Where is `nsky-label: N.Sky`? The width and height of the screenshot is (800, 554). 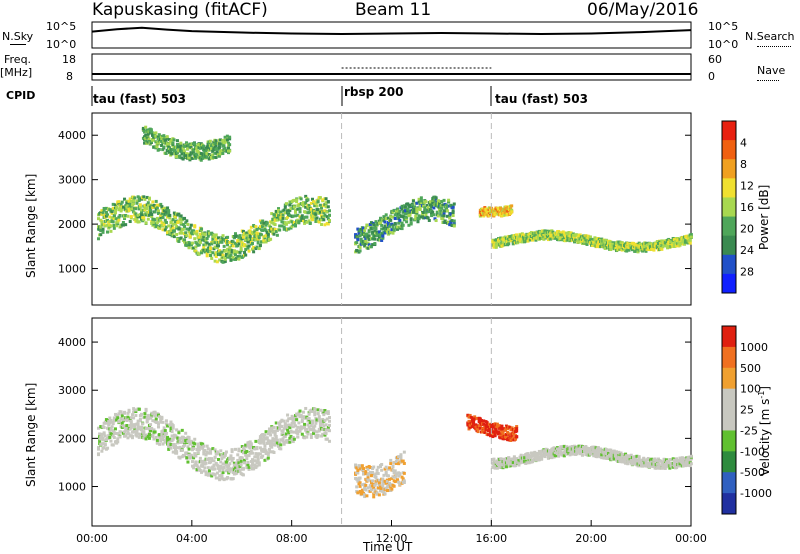
nsky-label: N.Sky is located at coordinates (18, 36).